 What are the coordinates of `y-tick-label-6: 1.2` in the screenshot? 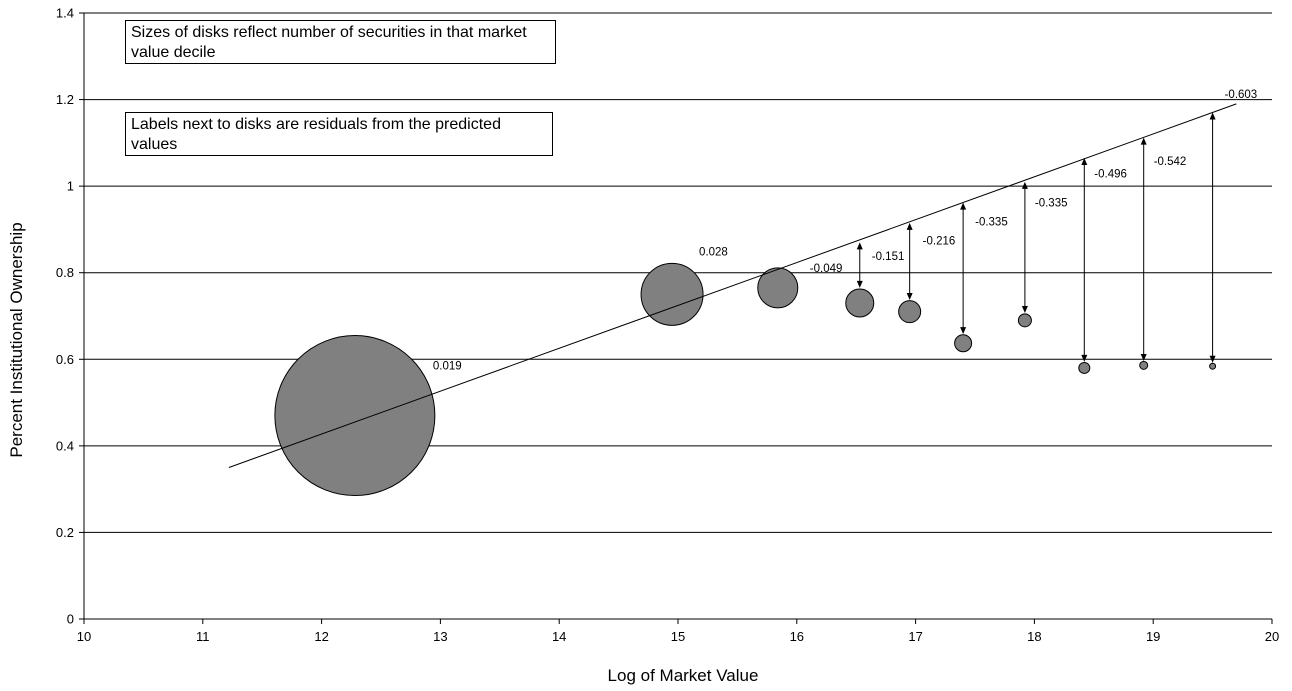 It's located at (65, 99).